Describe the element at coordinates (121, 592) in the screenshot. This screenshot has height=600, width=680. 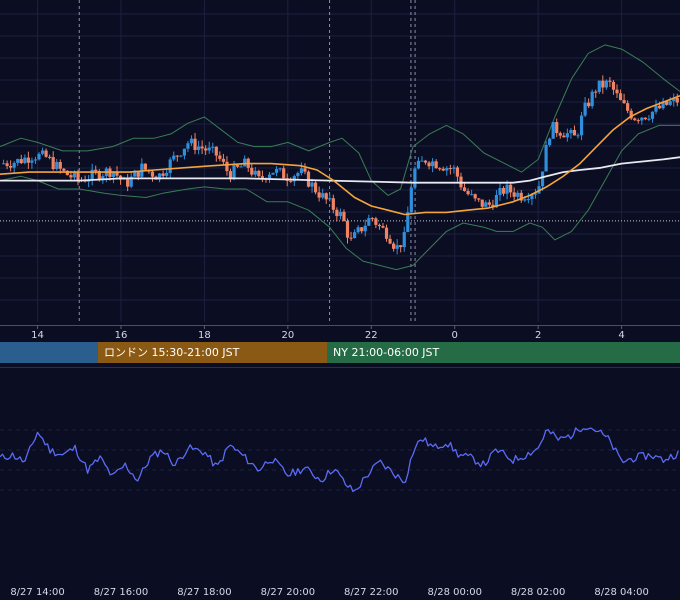
I see `osc-x-tick-label: 8/27 16:00` at that location.